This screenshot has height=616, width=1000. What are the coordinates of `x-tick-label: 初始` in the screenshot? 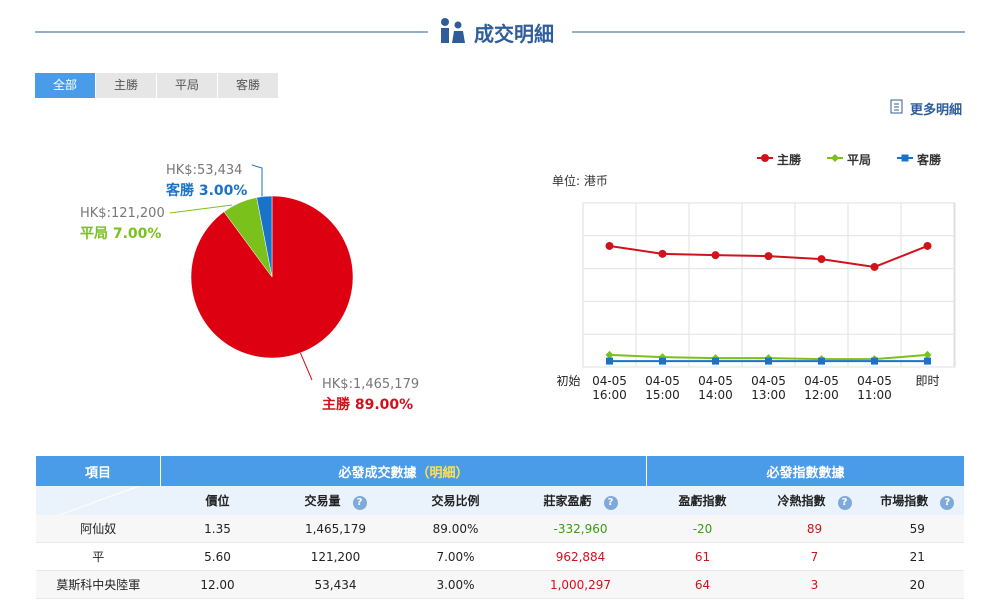 It's located at (568, 381).